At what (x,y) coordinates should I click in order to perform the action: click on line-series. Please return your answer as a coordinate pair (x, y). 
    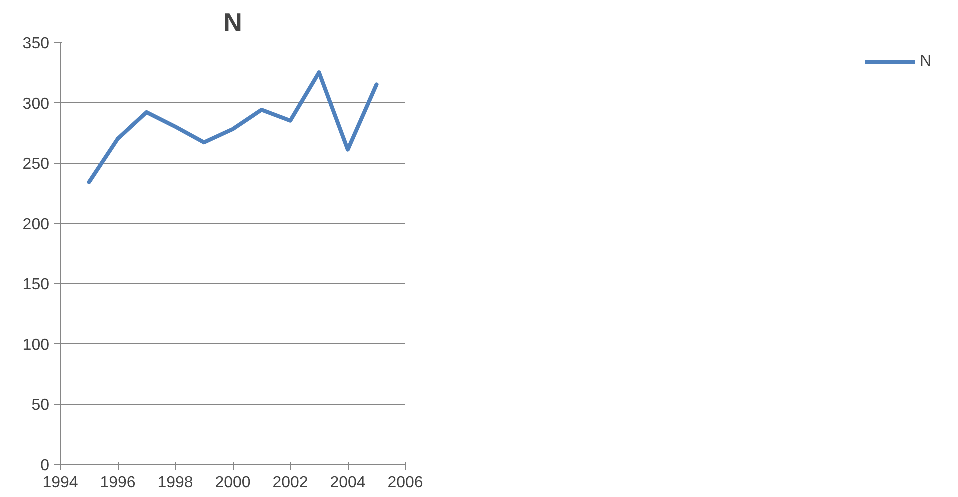
    Looking at the image, I should click on (233, 127).